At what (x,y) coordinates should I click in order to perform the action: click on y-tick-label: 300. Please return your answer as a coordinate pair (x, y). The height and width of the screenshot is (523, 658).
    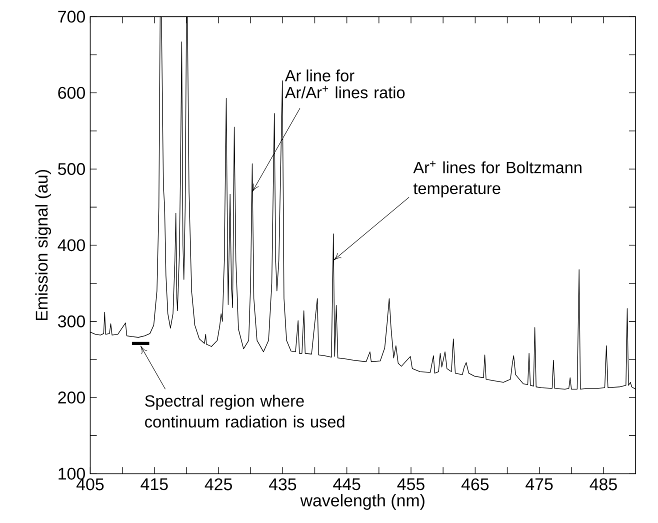
    Looking at the image, I should click on (71, 321).